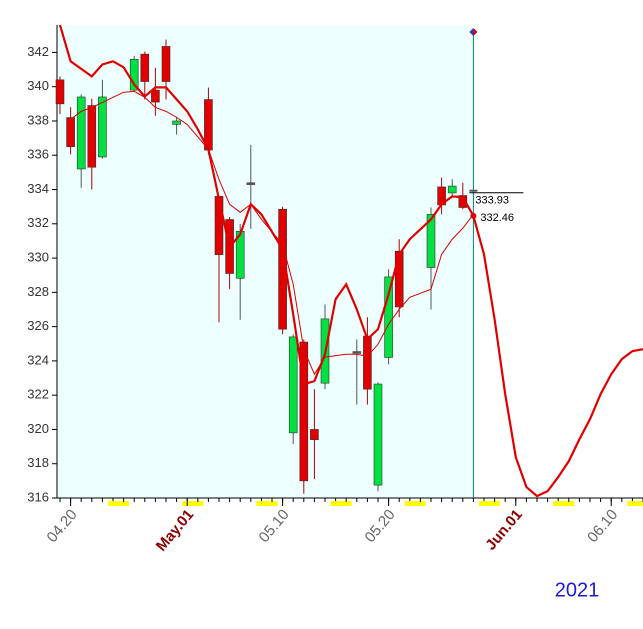 This screenshot has width=643, height=629. What do you see at coordinates (175, 530) in the screenshot?
I see `x-tick-label: May.01` at bounding box center [175, 530].